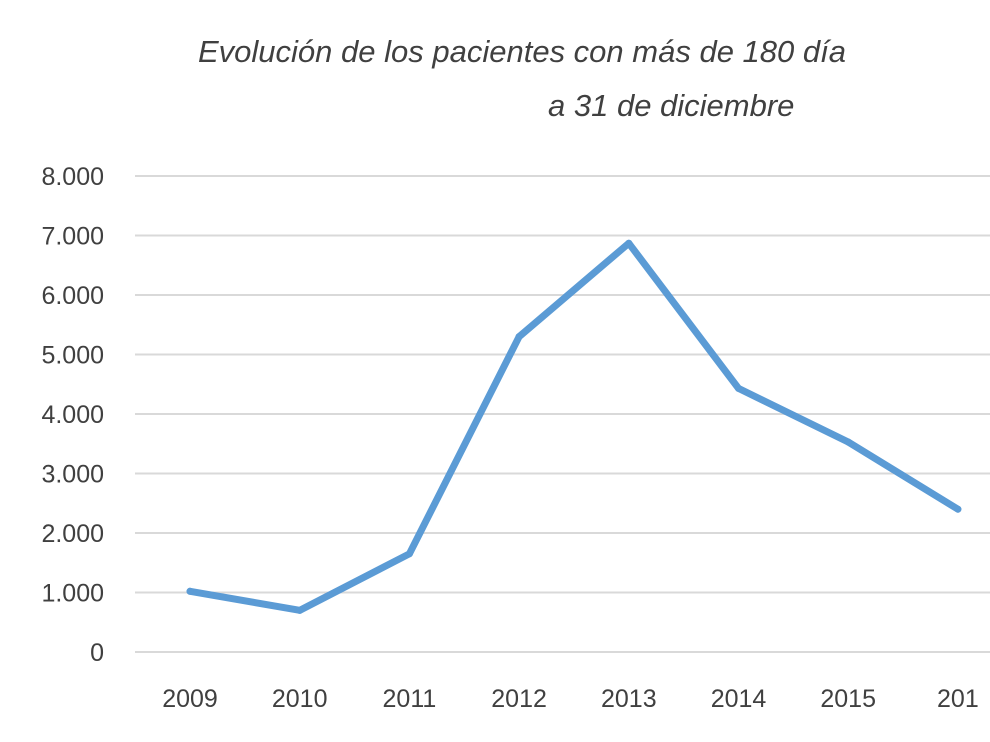  Describe the element at coordinates (519, 699) in the screenshot. I see `x-tick-label: 2012` at that location.